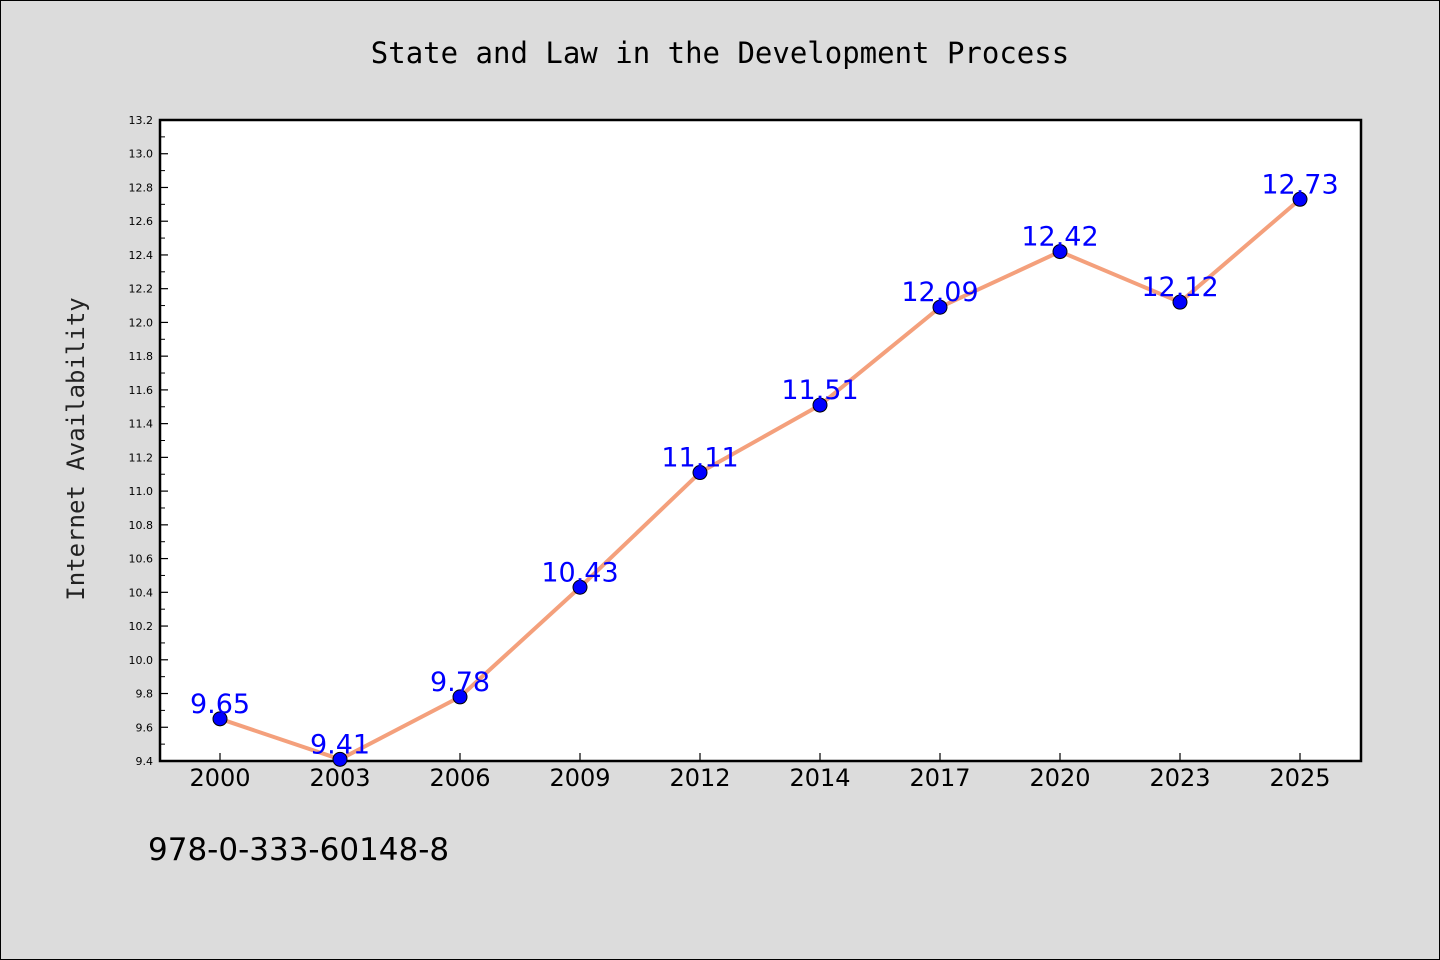  I want to click on data-label: 10.43, so click(579, 572).